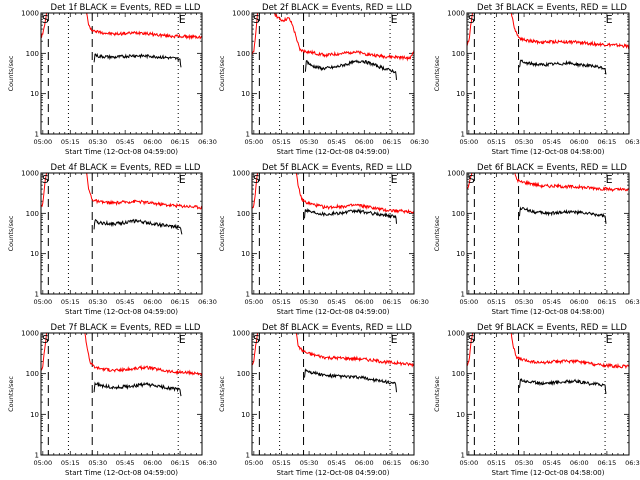 The image size is (640, 480). I want to click on chart-title: Det 7f BLACK = Events, RED = LLD, so click(126, 328).